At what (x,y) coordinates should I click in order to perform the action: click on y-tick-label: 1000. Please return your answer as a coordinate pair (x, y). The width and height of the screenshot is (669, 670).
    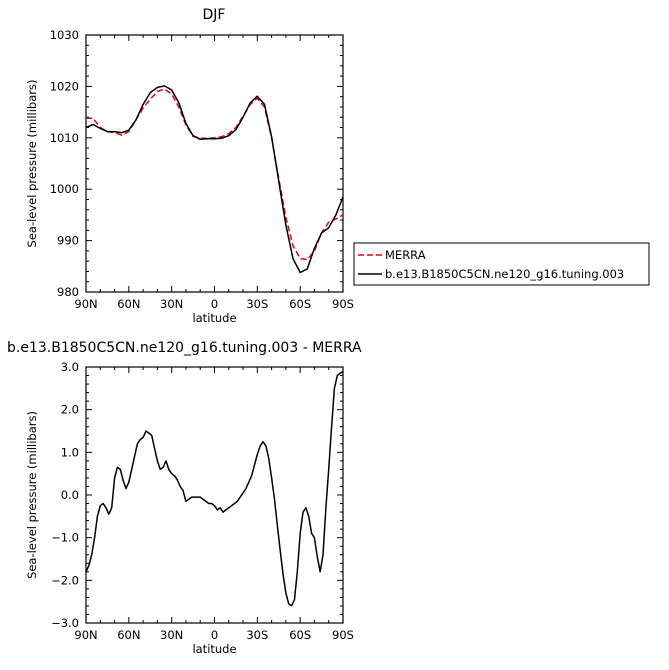
    Looking at the image, I should click on (64, 189).